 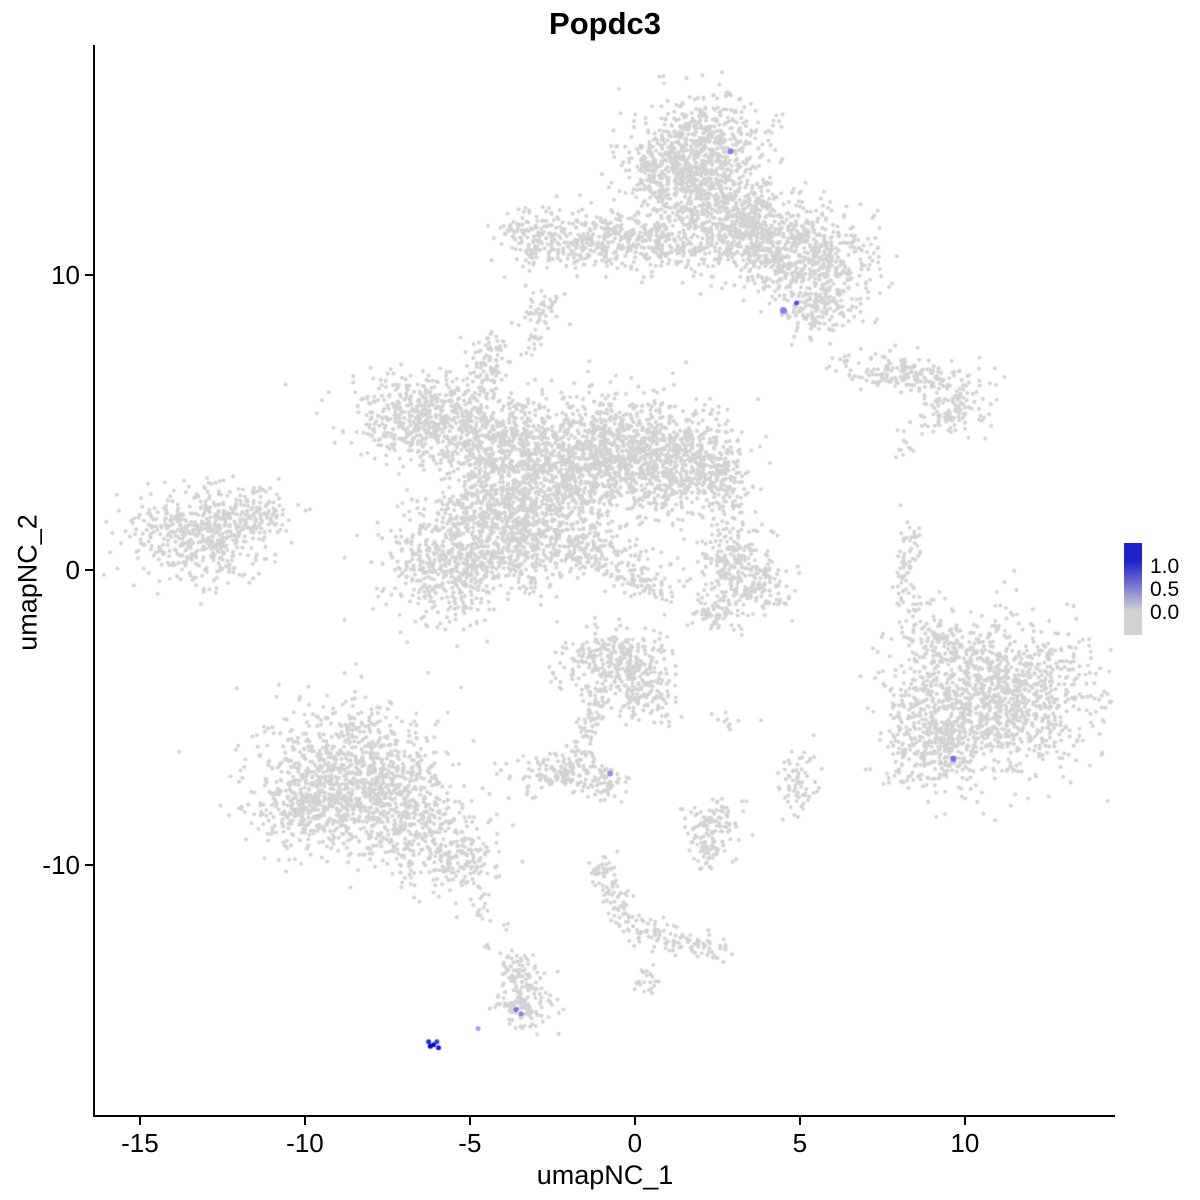 What do you see at coordinates (27, 582) in the screenshot?
I see `y-axis-title: umapNC_2` at bounding box center [27, 582].